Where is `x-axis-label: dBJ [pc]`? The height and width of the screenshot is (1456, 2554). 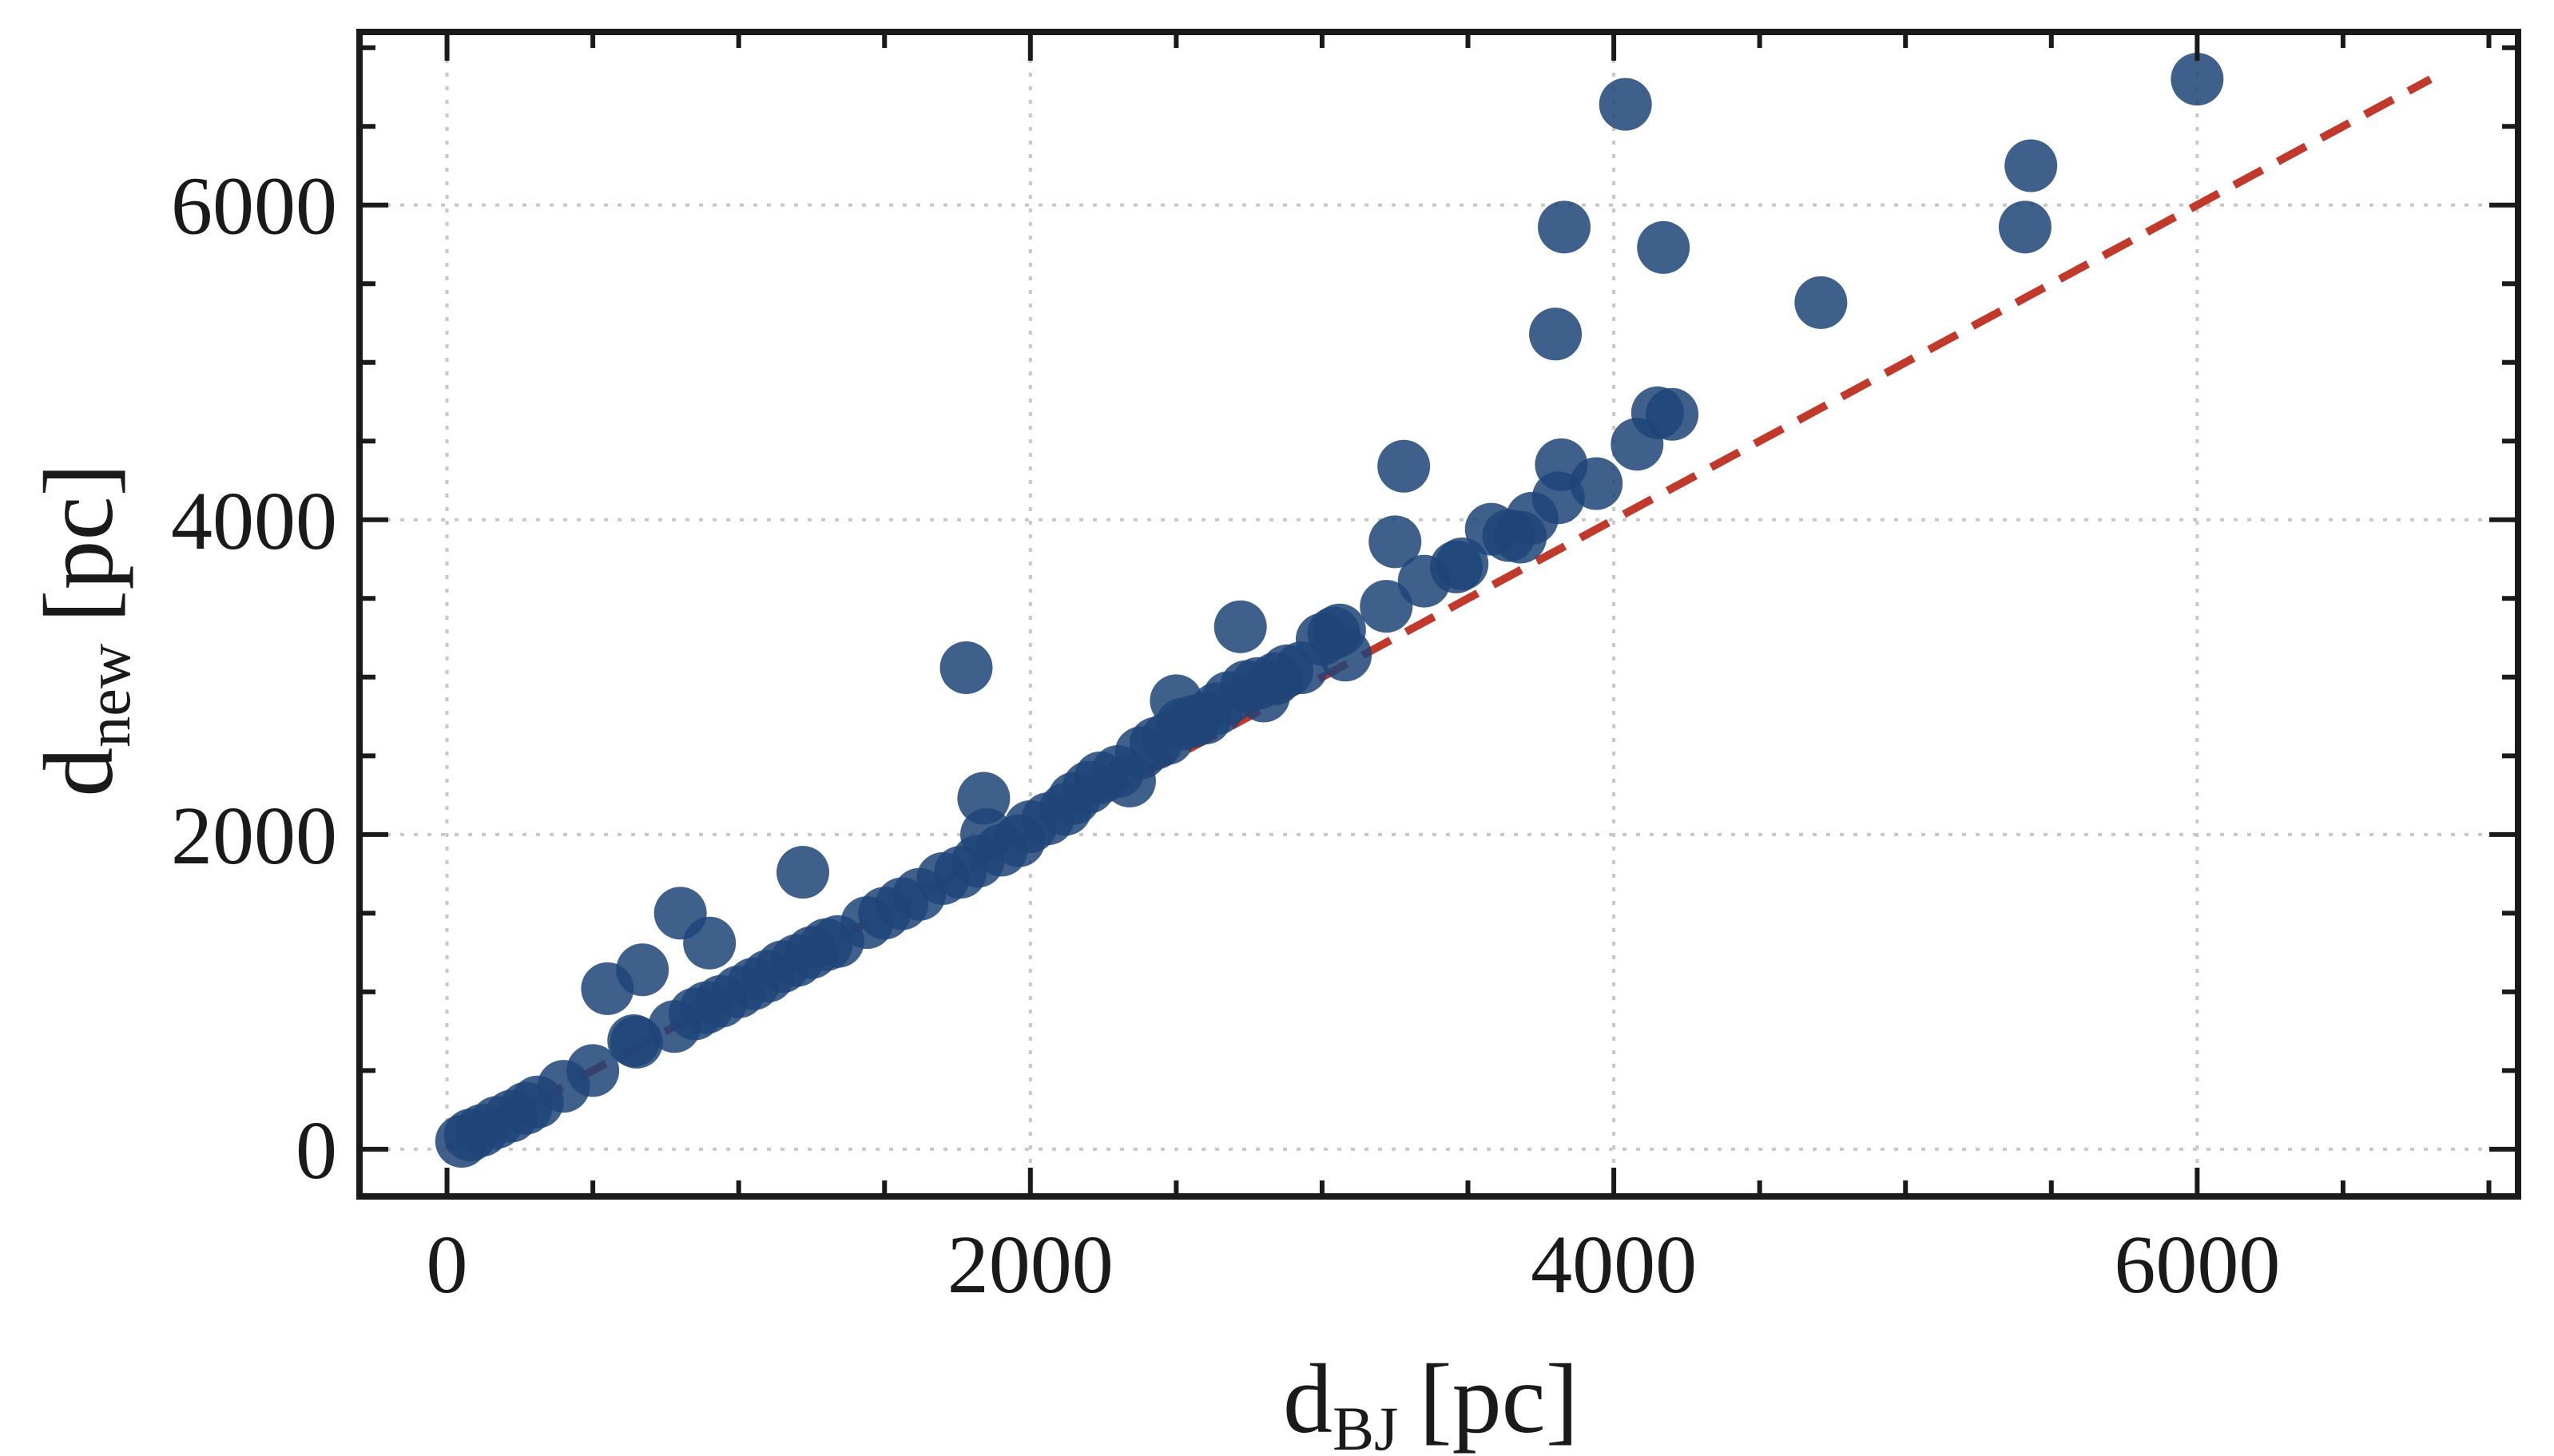
x-axis-label: dBJ [pc] is located at coordinates (1431, 1400).